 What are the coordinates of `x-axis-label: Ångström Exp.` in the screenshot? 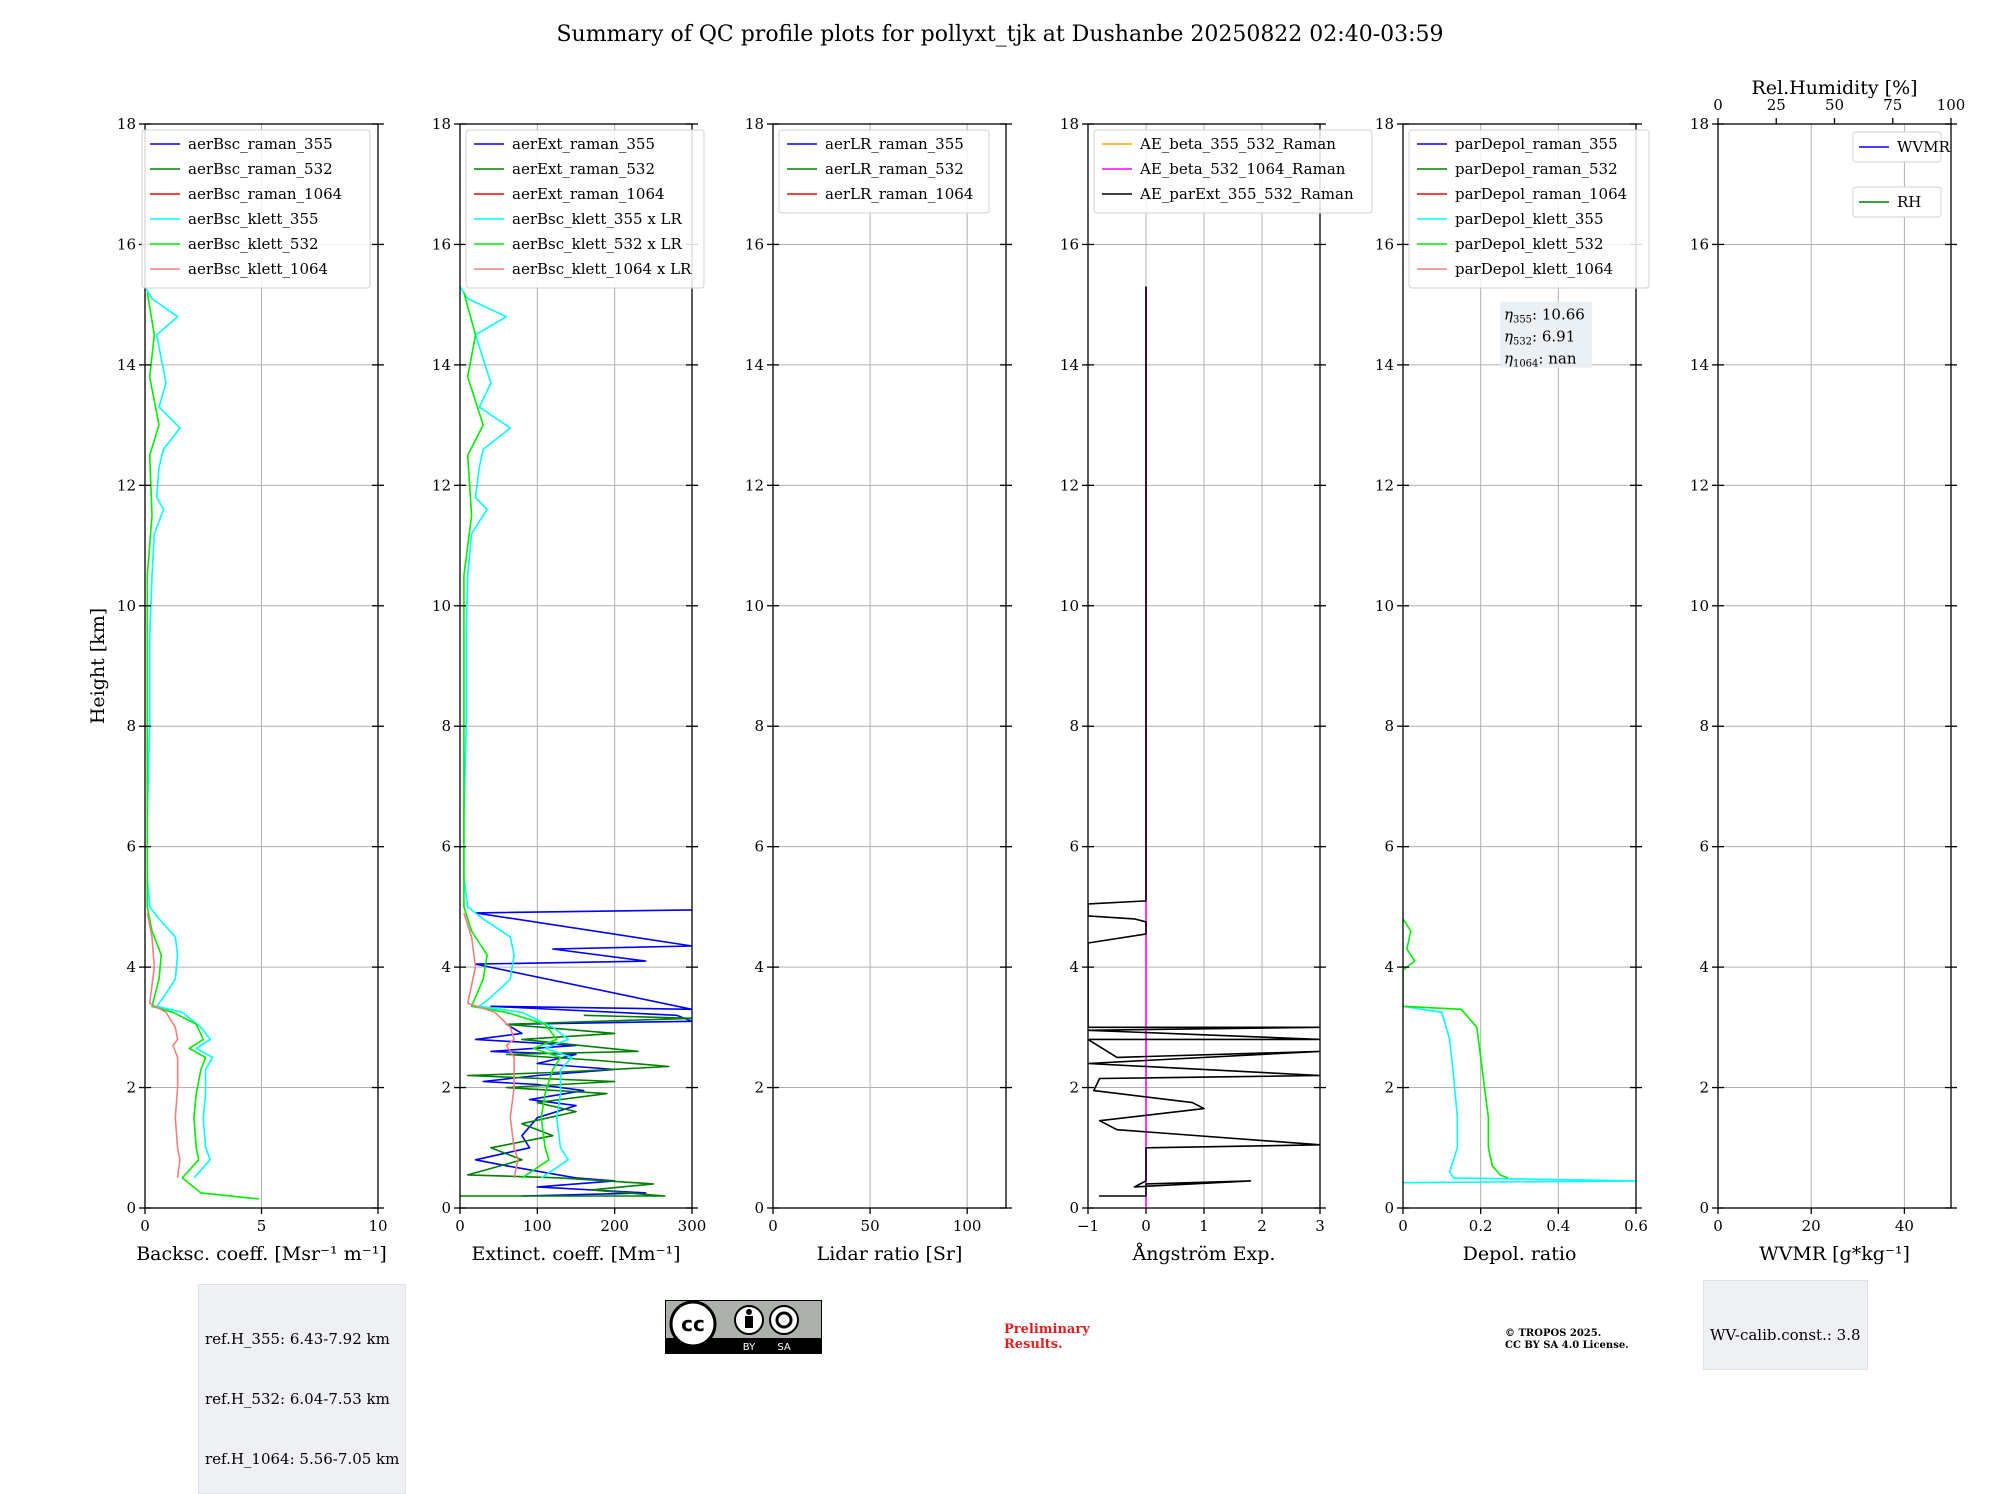 It's located at (1204, 1254).